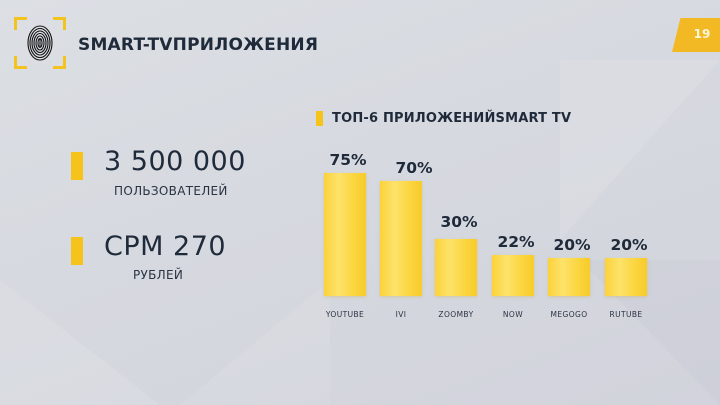 This screenshot has height=405, width=720. I want to click on bar-group: 70%, so click(406, 227).